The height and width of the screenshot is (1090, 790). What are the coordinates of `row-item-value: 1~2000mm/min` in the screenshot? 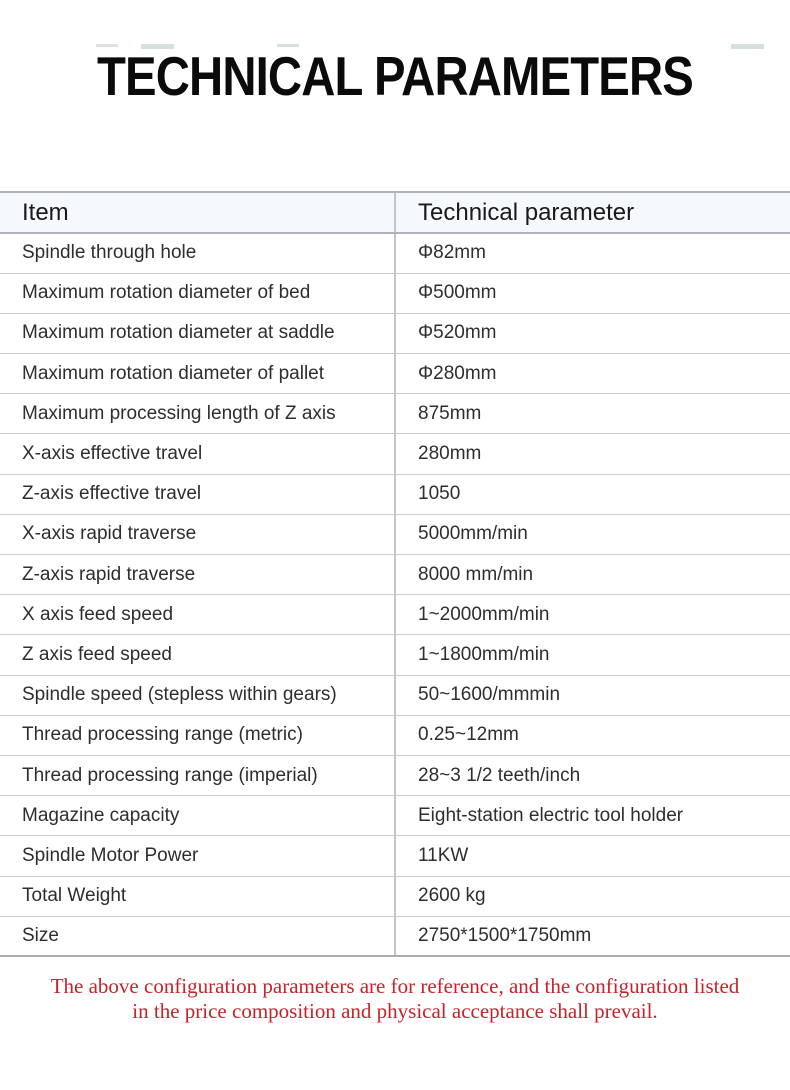 It's located at (592, 615).